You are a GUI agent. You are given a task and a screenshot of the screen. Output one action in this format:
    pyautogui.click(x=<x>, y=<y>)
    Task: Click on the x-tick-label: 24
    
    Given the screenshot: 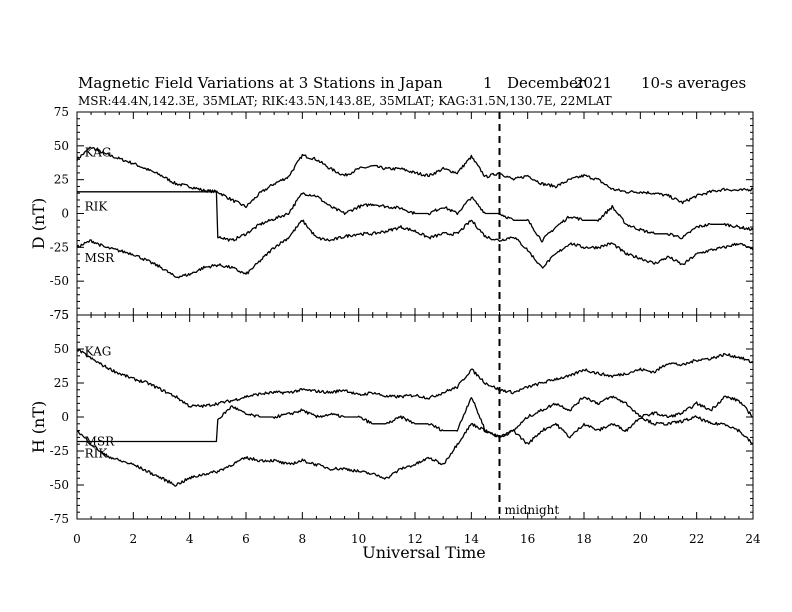 What is the action you would take?
    pyautogui.click(x=753, y=539)
    